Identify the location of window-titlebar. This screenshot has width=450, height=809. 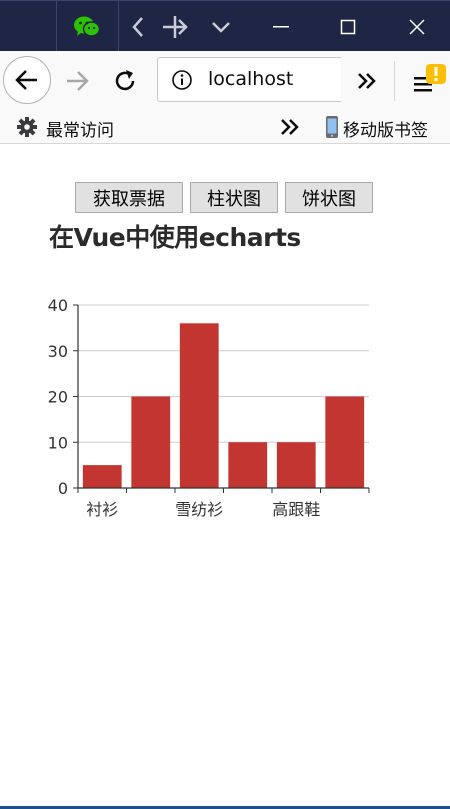
(225, 26).